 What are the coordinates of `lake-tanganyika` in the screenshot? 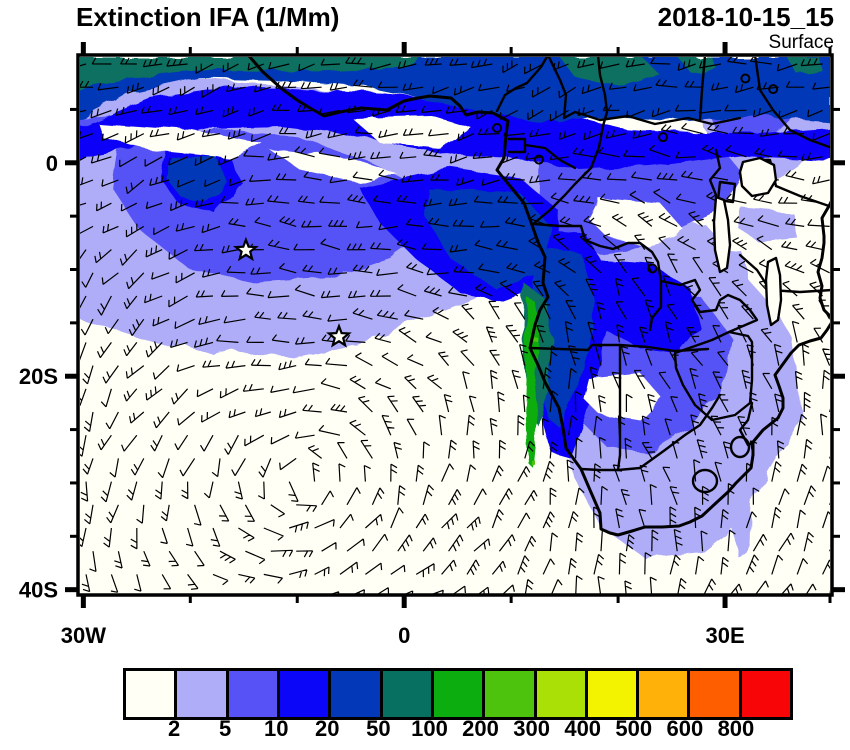 It's located at (722, 234).